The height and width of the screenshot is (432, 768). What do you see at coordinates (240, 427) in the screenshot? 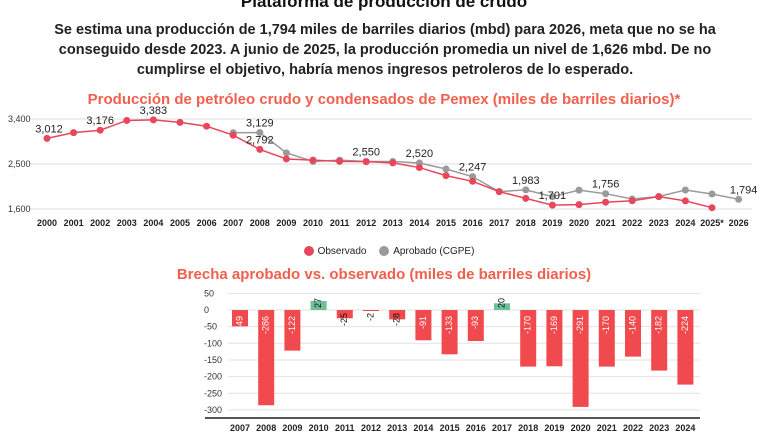
I see `x-tick-label: 2007` at bounding box center [240, 427].